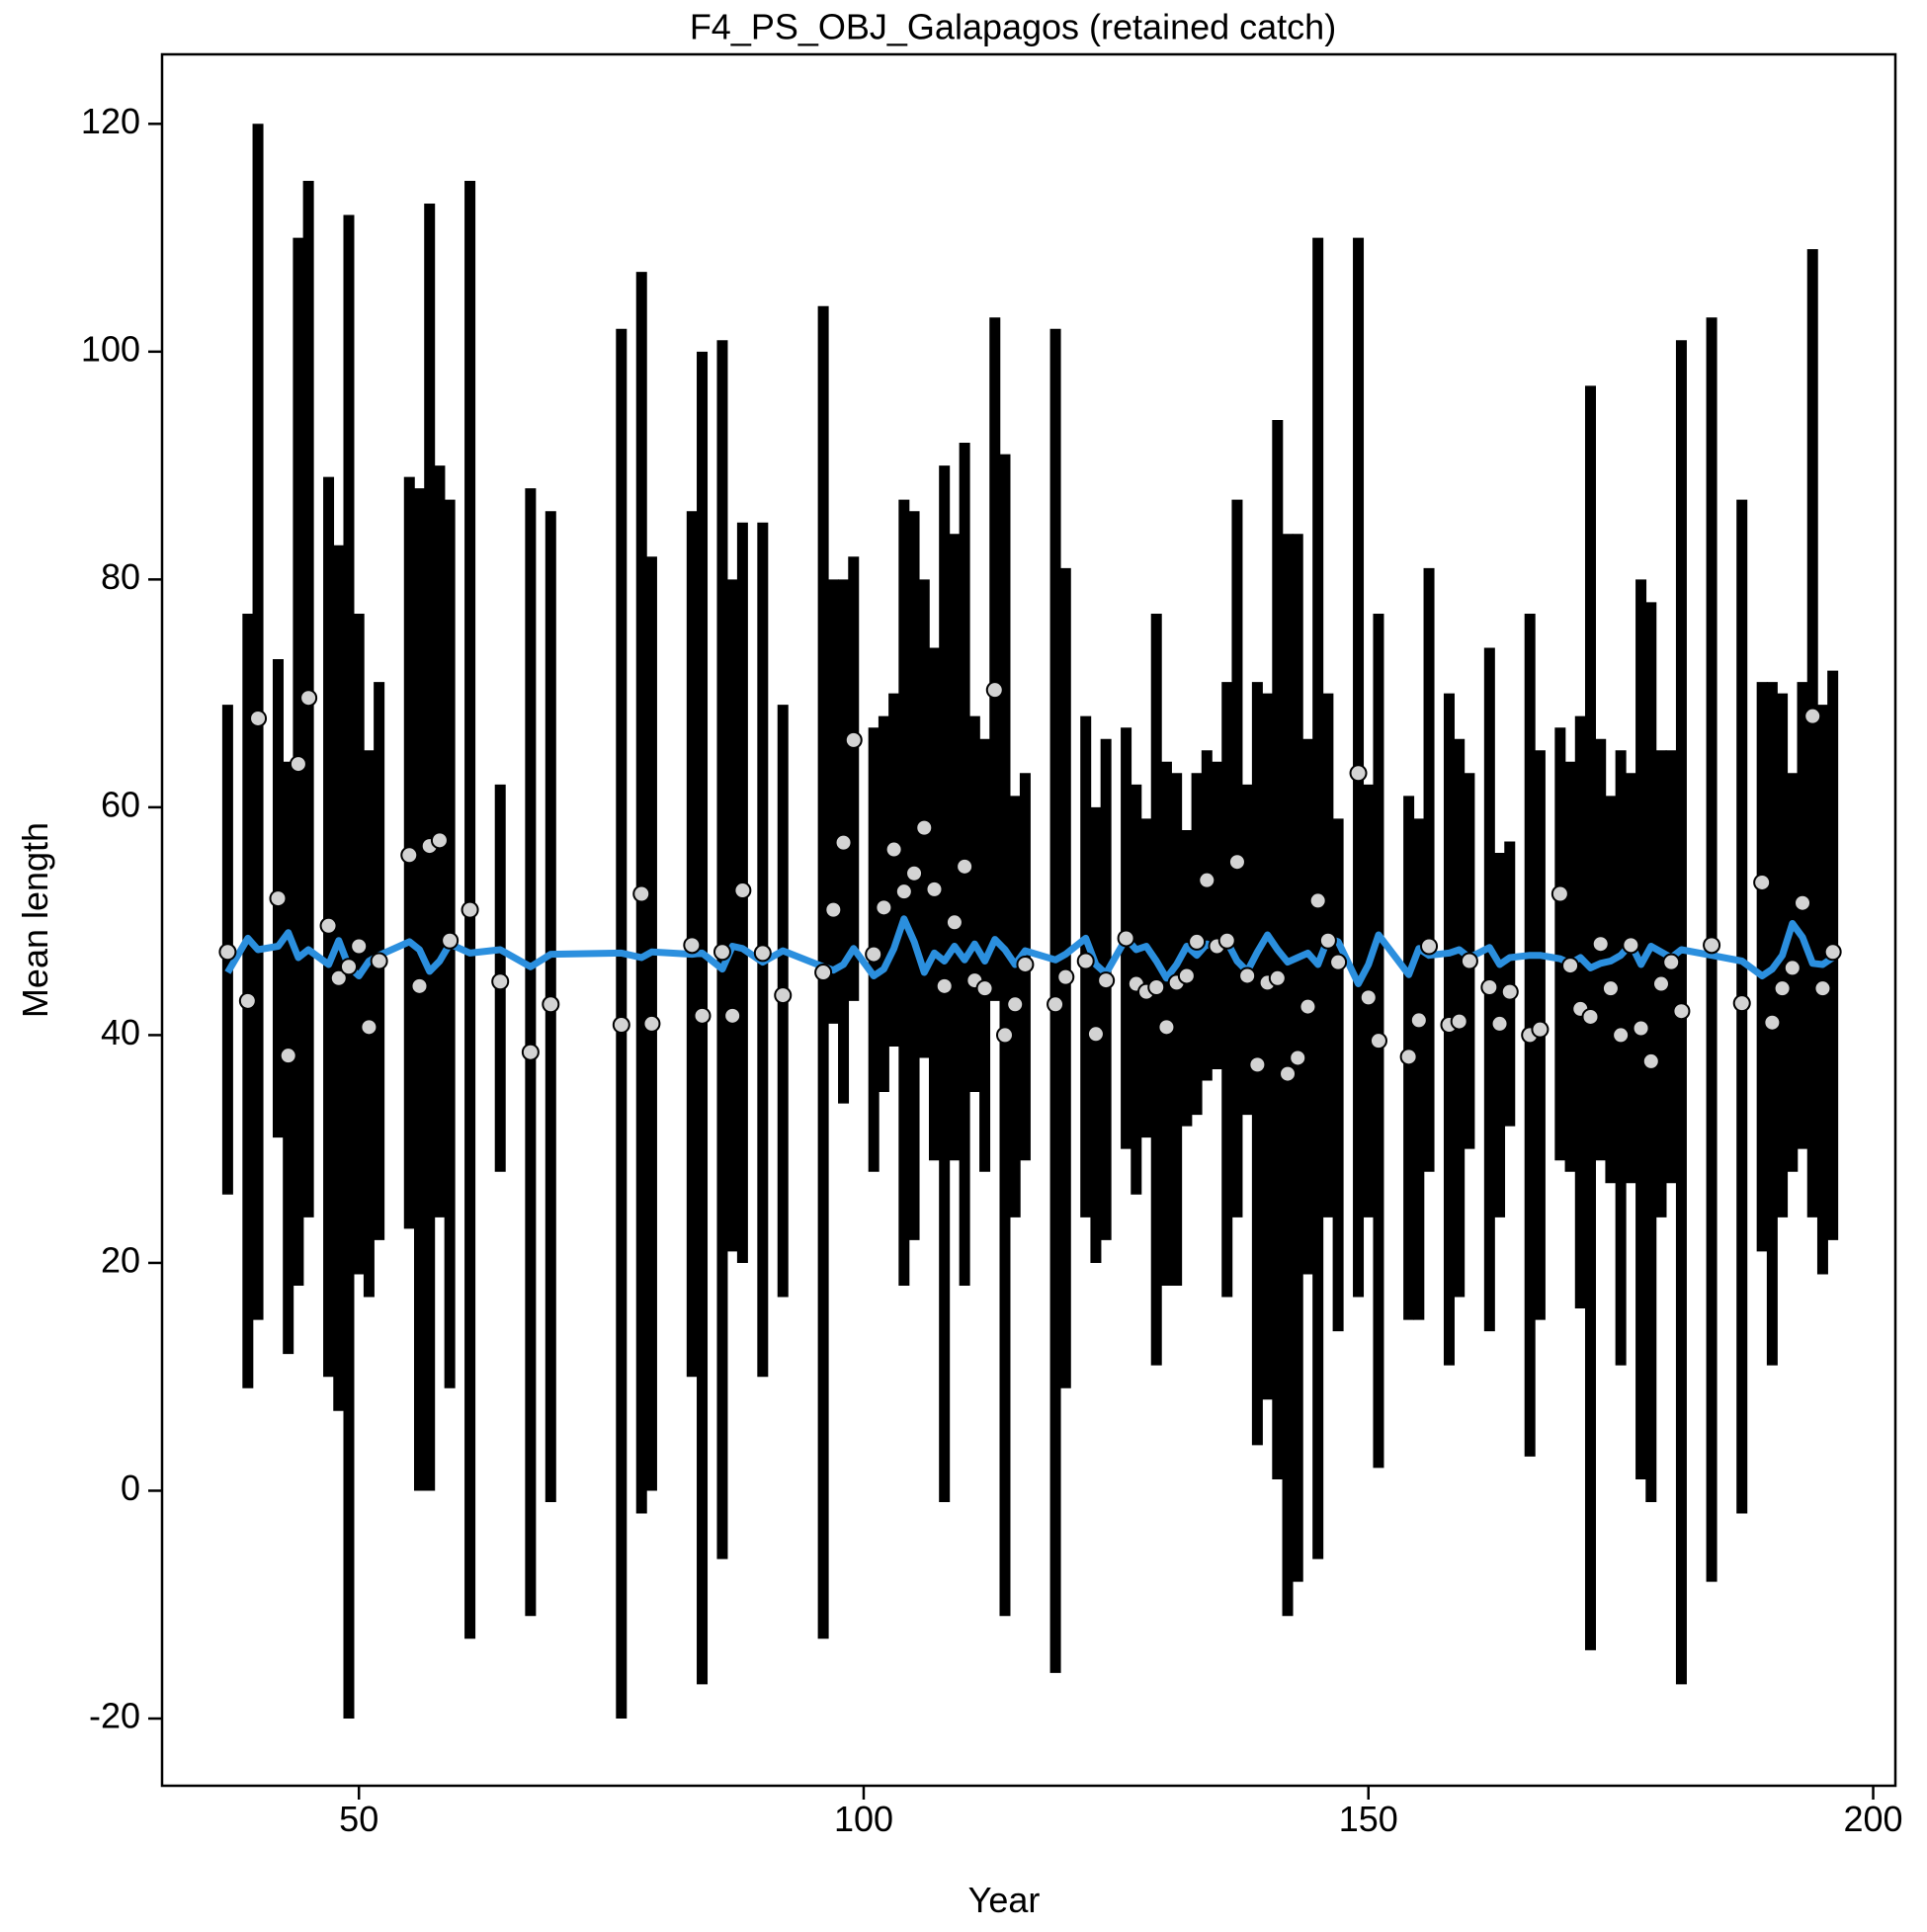  I want to click on y-tick-label: 20, so click(120, 1259).